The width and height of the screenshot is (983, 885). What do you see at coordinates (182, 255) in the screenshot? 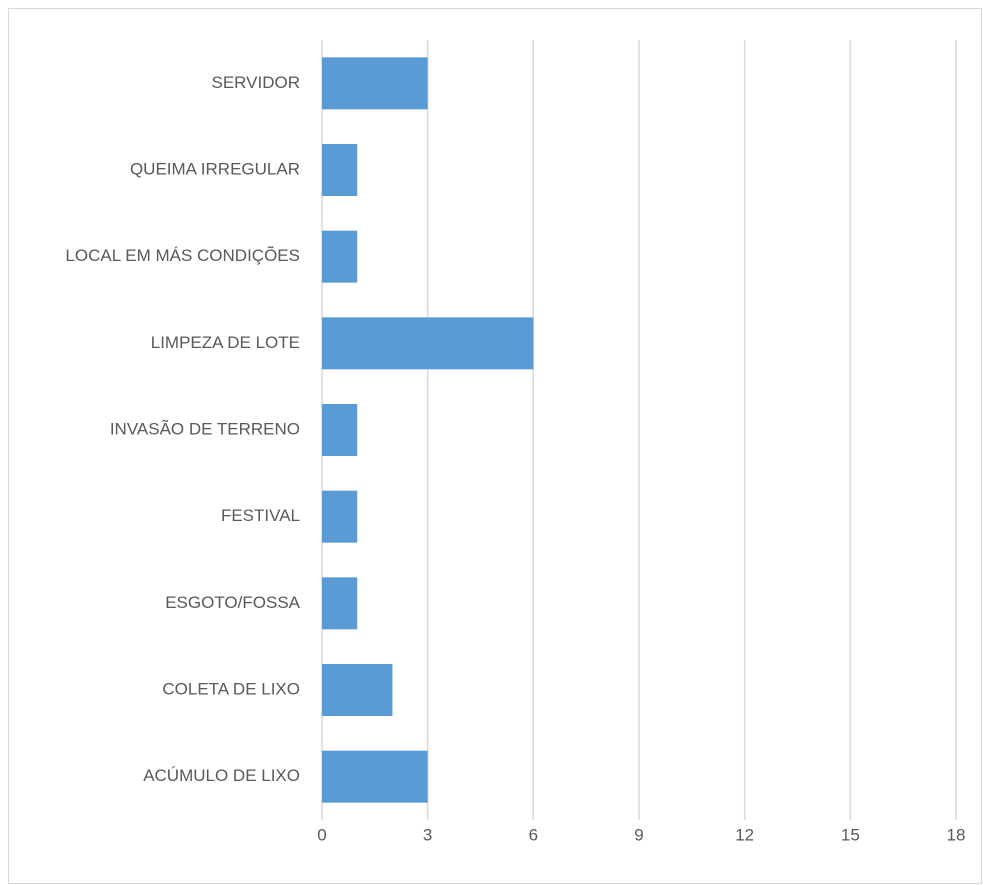
I see `y-tick-label: LOCAL EM MÁS CONDIÇÕES` at bounding box center [182, 255].